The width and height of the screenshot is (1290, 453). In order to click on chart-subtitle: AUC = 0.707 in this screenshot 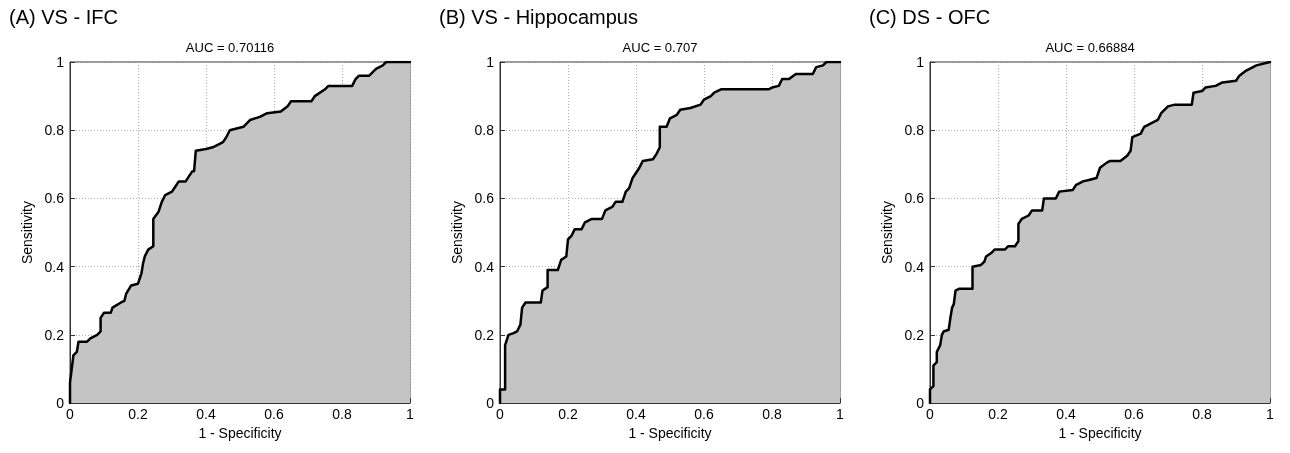, I will do `click(660, 47)`.